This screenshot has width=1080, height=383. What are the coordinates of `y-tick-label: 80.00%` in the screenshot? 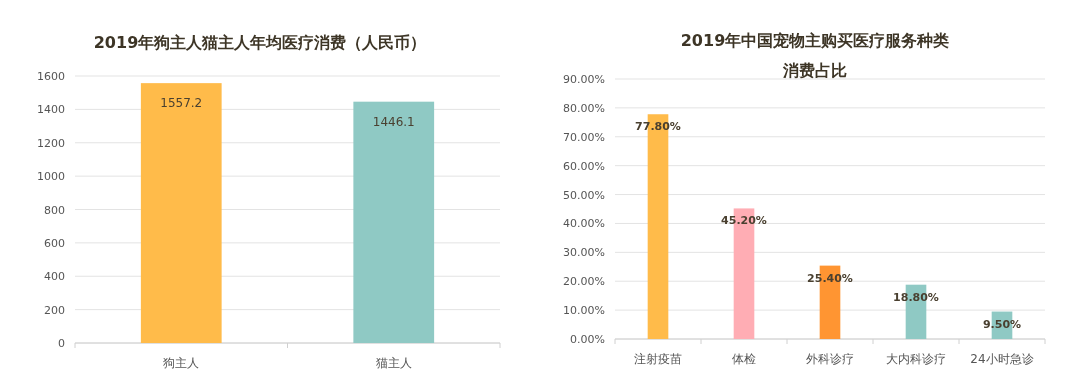 It's located at (584, 108).